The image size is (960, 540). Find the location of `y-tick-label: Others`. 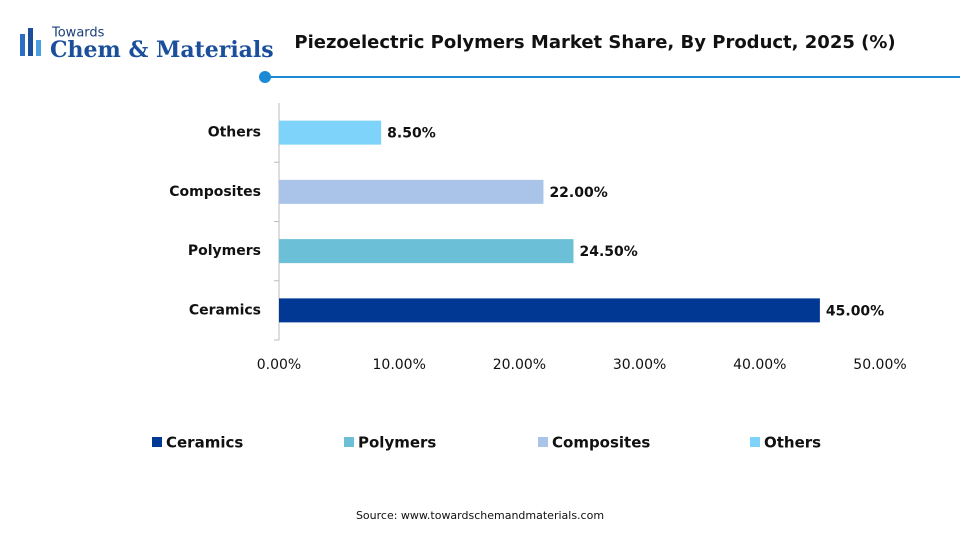

y-tick-label: Others is located at coordinates (234, 133).